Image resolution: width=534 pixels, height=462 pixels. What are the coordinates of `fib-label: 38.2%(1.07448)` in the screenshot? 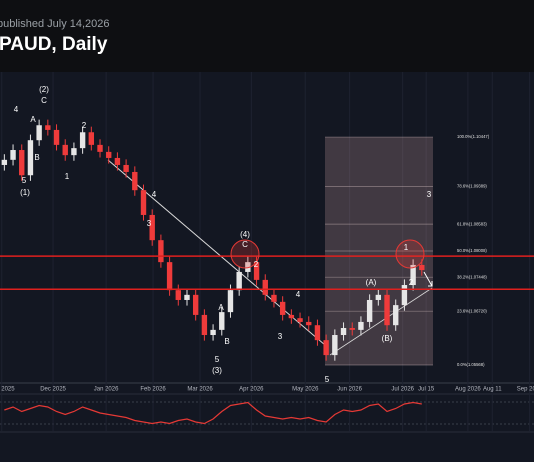 It's located at (472, 276).